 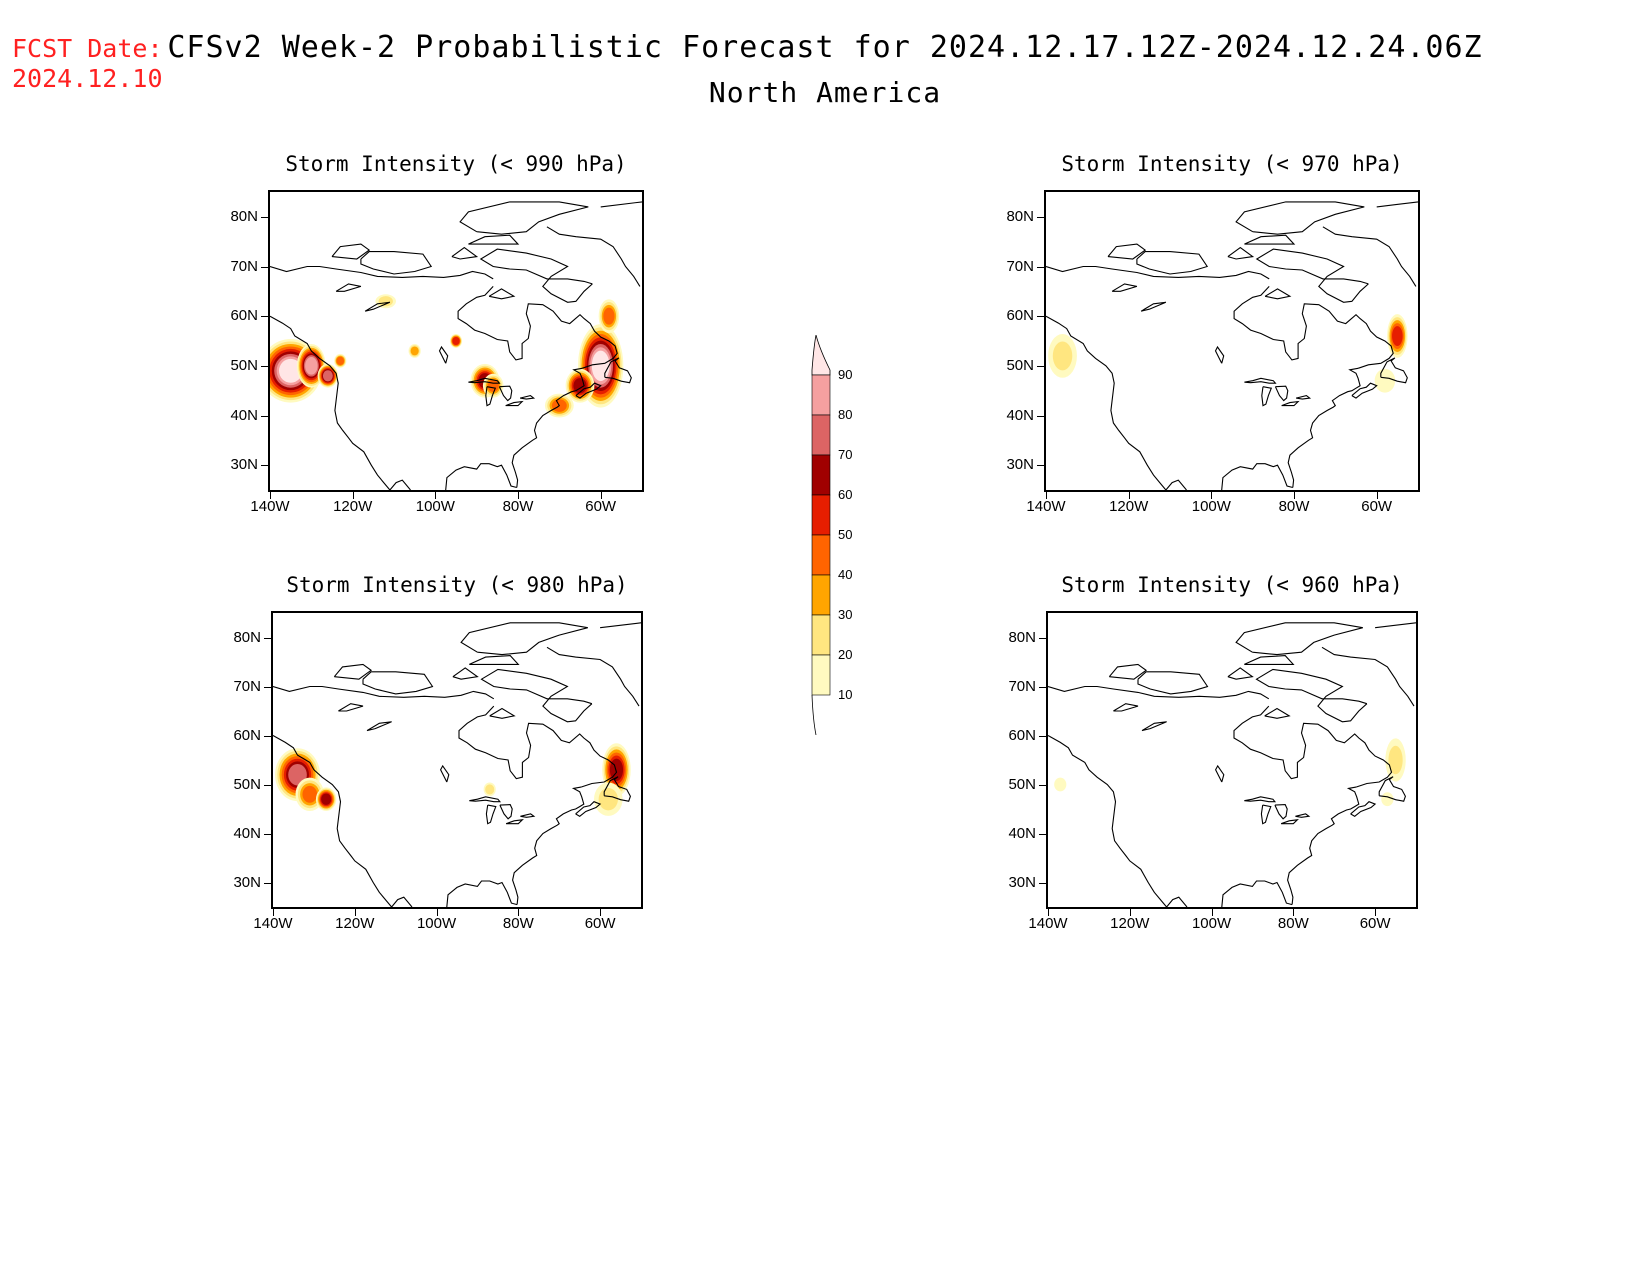 I want to click on colorbar-label: 80, so click(x=845, y=414).